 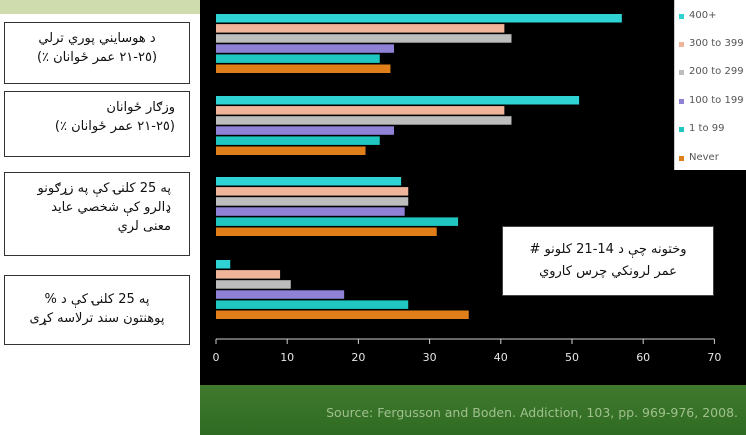 I want to click on row-label-3-line3: معنی لري, so click(x=144, y=226).